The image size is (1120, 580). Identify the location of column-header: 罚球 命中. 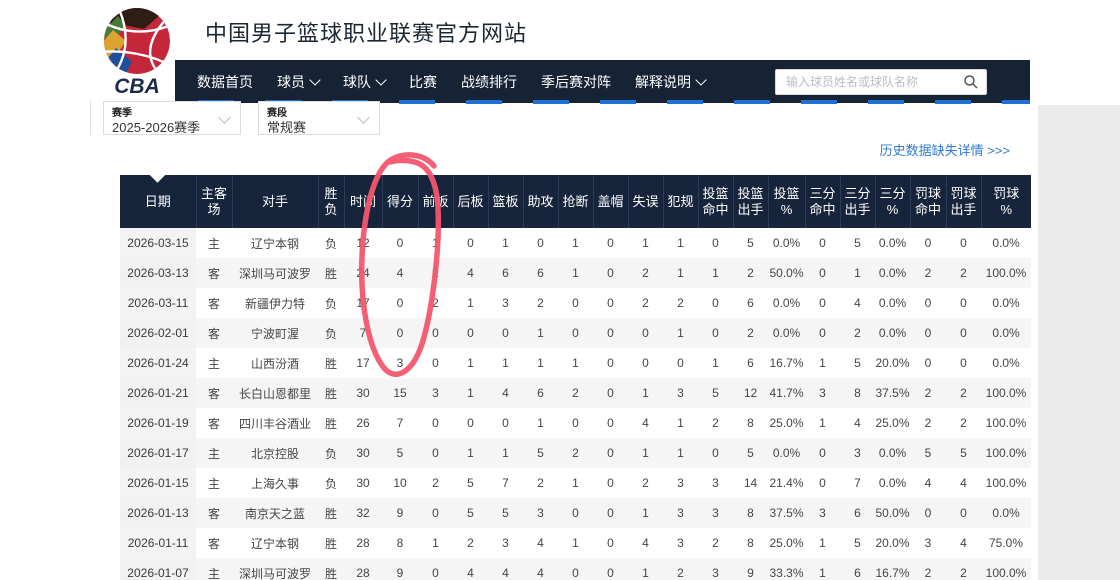
(927, 201).